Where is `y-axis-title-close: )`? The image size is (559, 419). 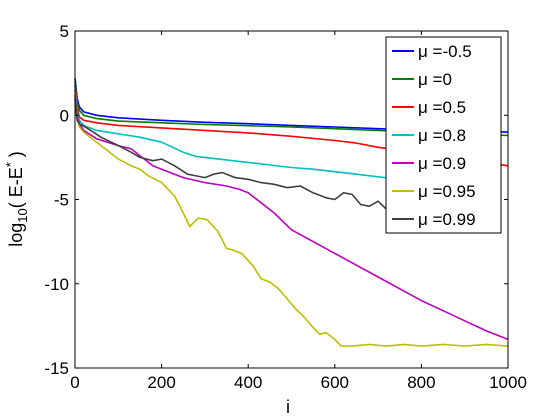 y-axis-title-close: ) is located at coordinates (16, 156).